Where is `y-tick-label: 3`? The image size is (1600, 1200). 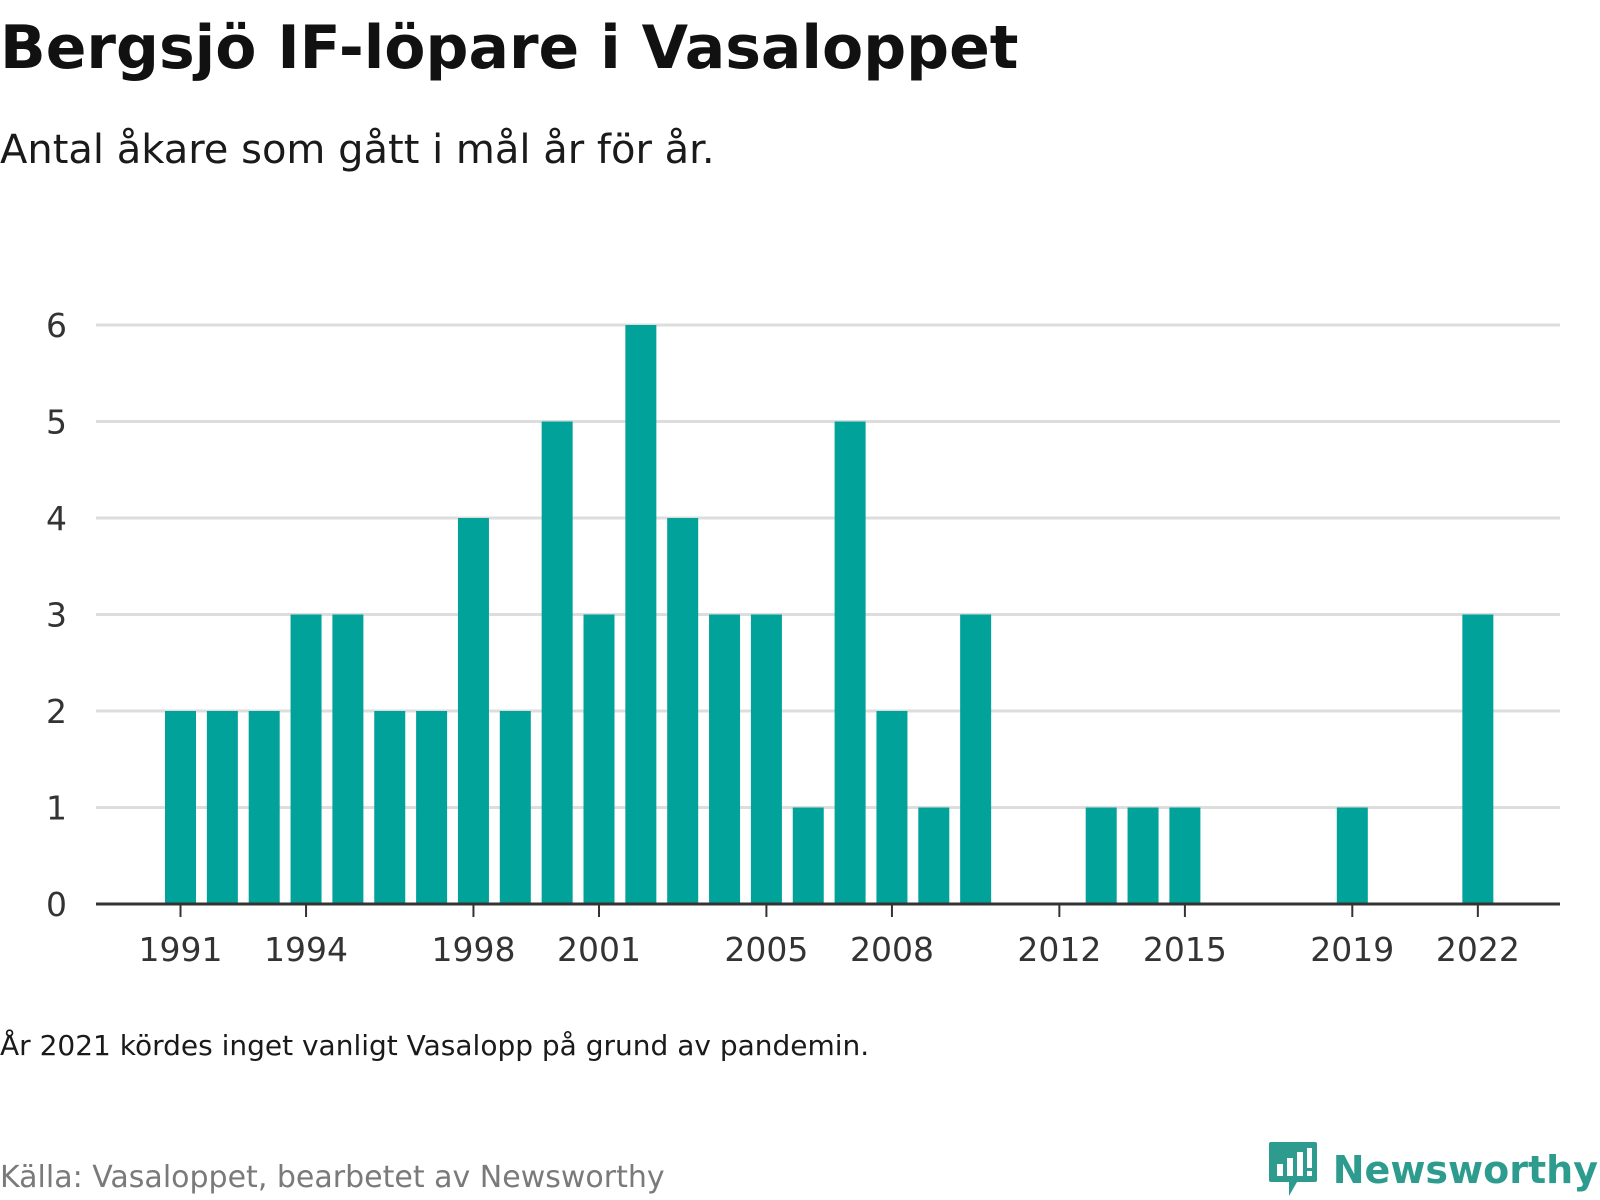 y-tick-label: 3 is located at coordinates (56, 615).